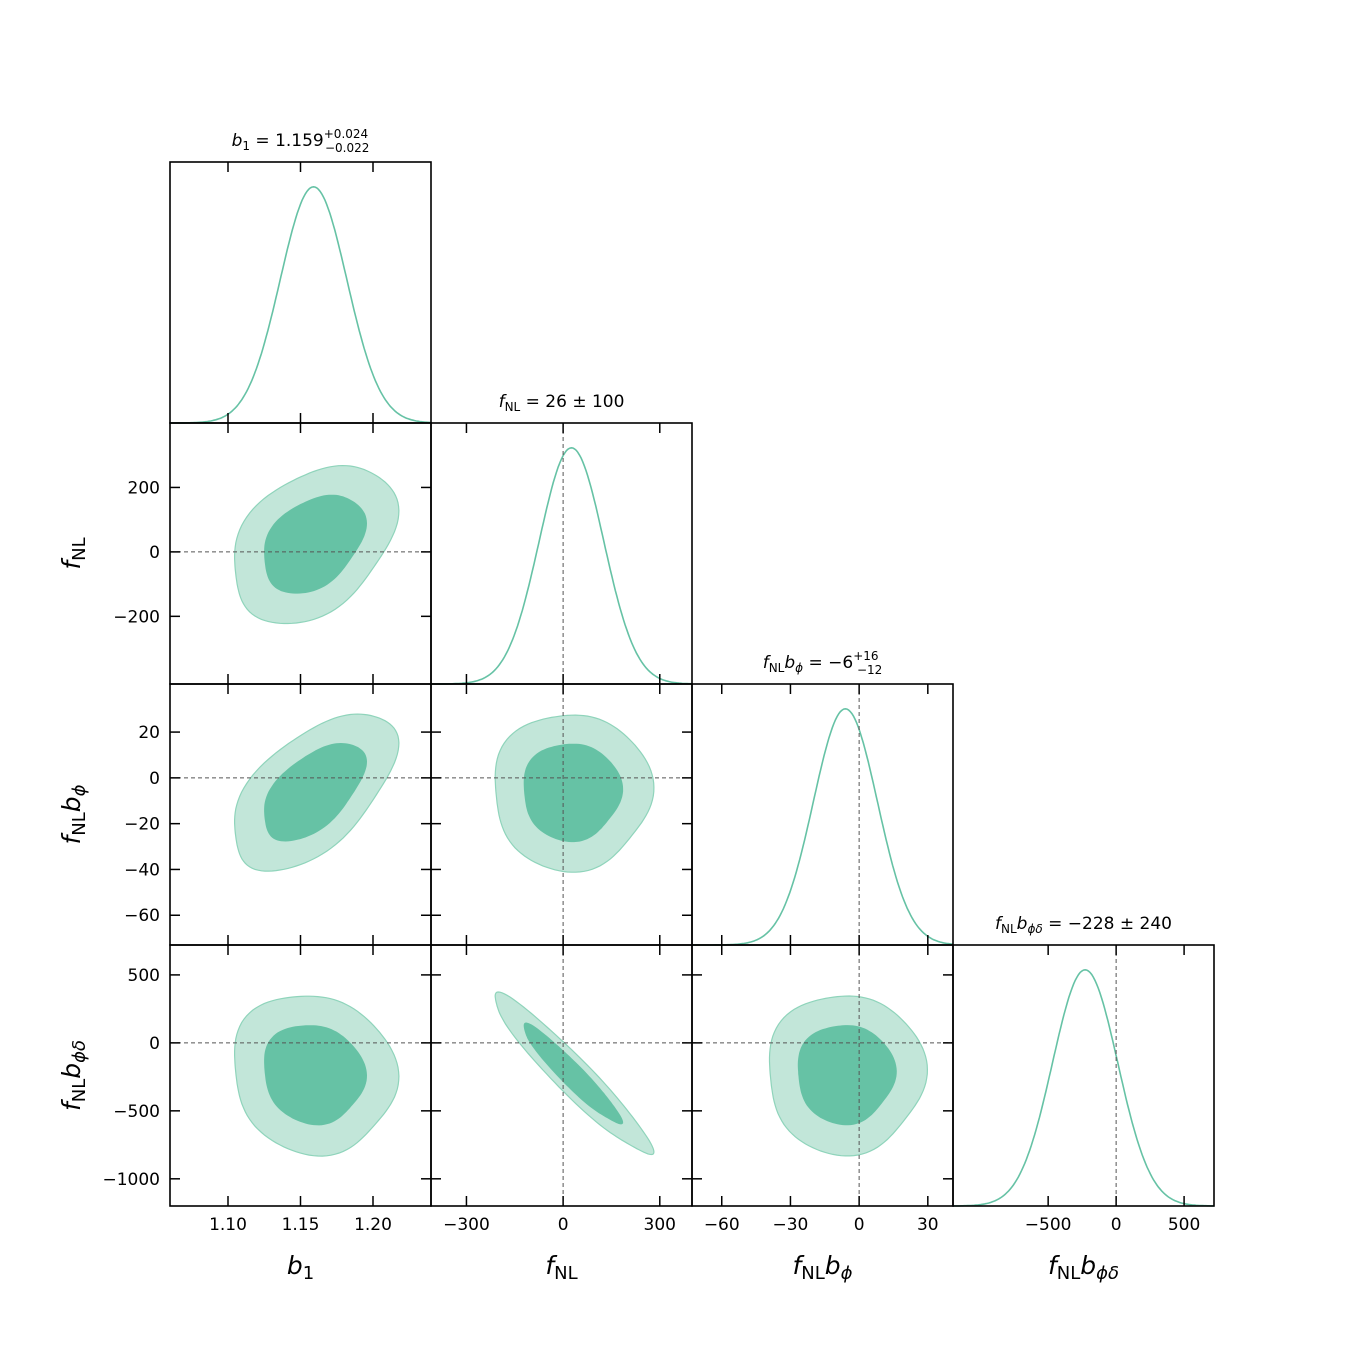 This screenshot has width=1350, height=1350. Describe the element at coordinates (373, 1225) in the screenshot. I see `x-tick-label: 1.20` at that location.